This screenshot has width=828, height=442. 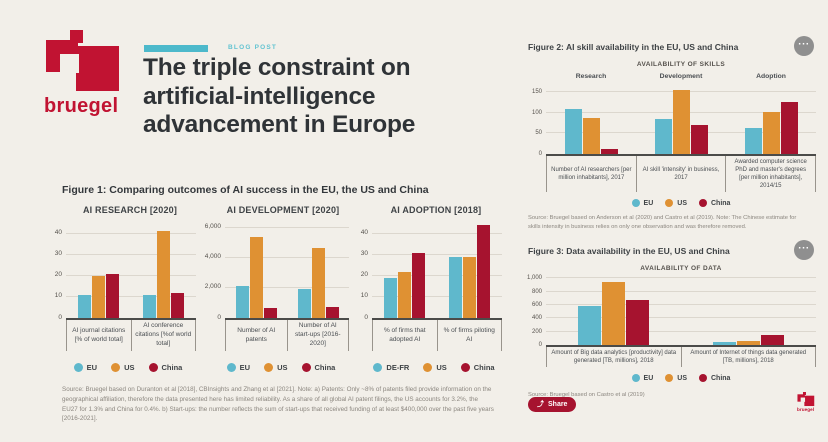 I want to click on figure-2-menu-button: ···, so click(x=804, y=46).